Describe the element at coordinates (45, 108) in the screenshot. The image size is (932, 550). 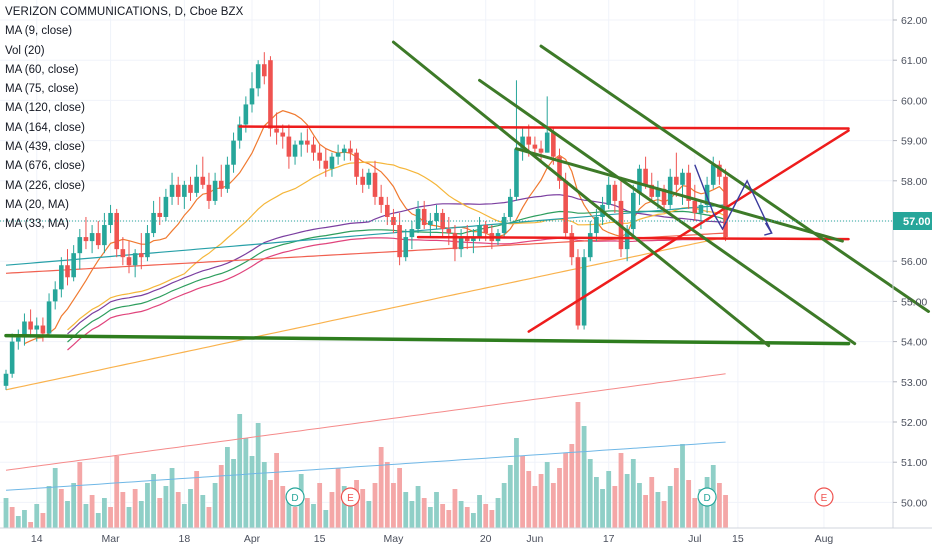
I see `legend-ma-120: MA (120, close)` at that location.